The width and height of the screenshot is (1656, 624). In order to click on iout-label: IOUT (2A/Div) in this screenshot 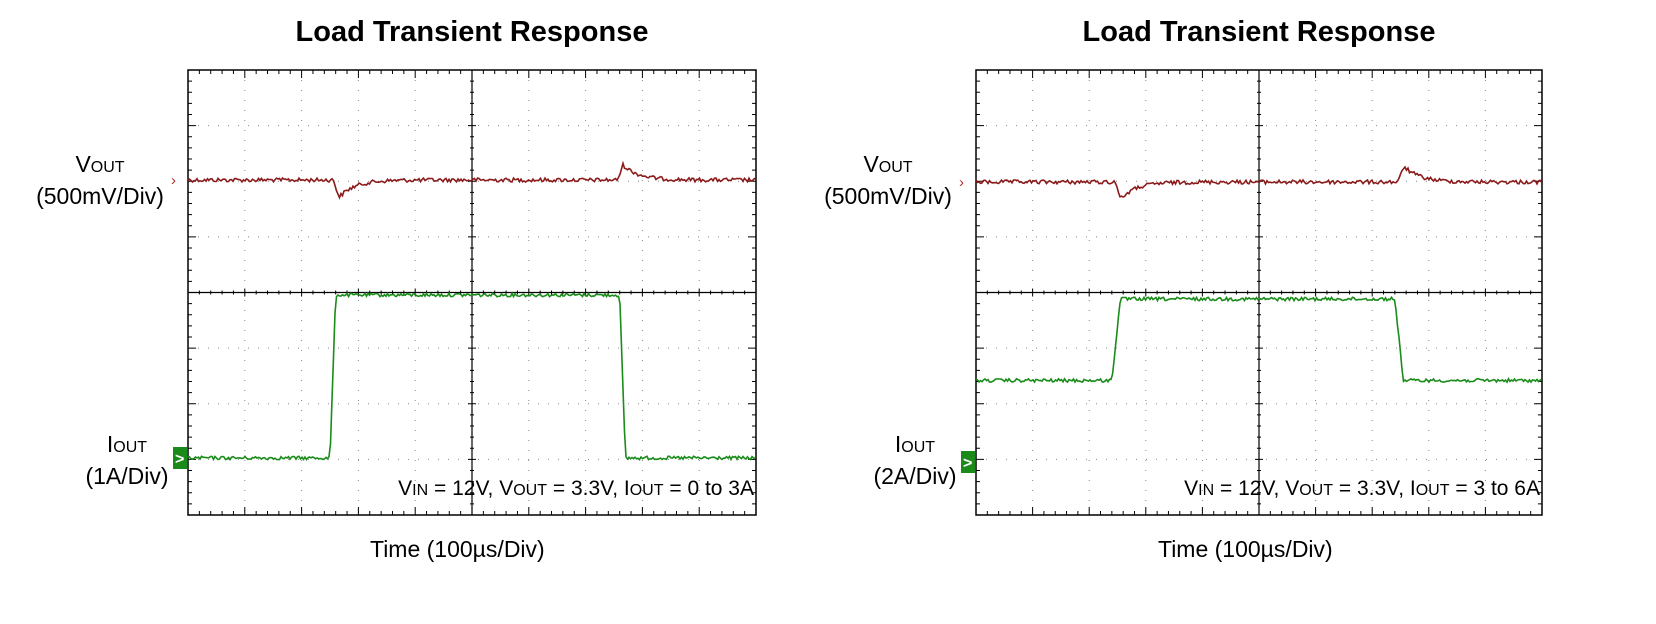, I will do `click(915, 460)`.